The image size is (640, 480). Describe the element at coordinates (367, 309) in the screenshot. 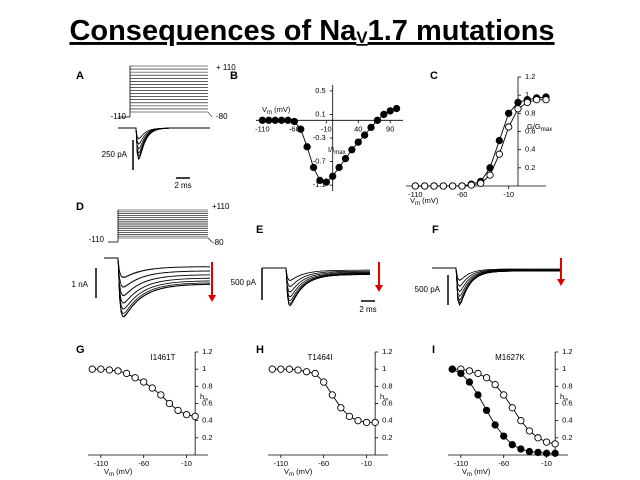

I see `scale-label: 2 ms` at that location.